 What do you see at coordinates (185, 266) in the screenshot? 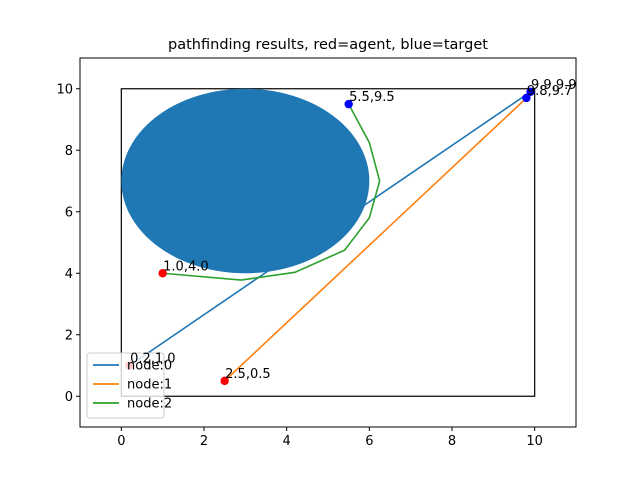
I see `agent-label-2: 1.0,4.0` at bounding box center [185, 266].